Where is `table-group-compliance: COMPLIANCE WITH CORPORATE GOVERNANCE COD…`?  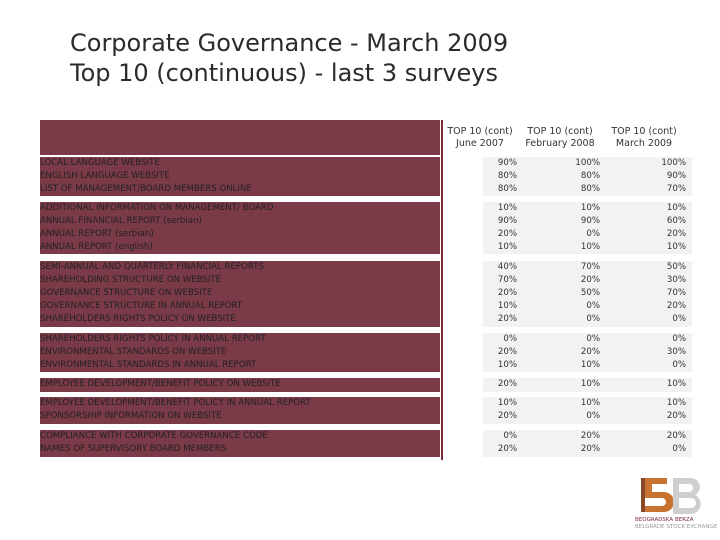
table-group-compliance: COMPLIANCE WITH CORPORATE GOVERNANCE COD… is located at coordinates (366, 443).